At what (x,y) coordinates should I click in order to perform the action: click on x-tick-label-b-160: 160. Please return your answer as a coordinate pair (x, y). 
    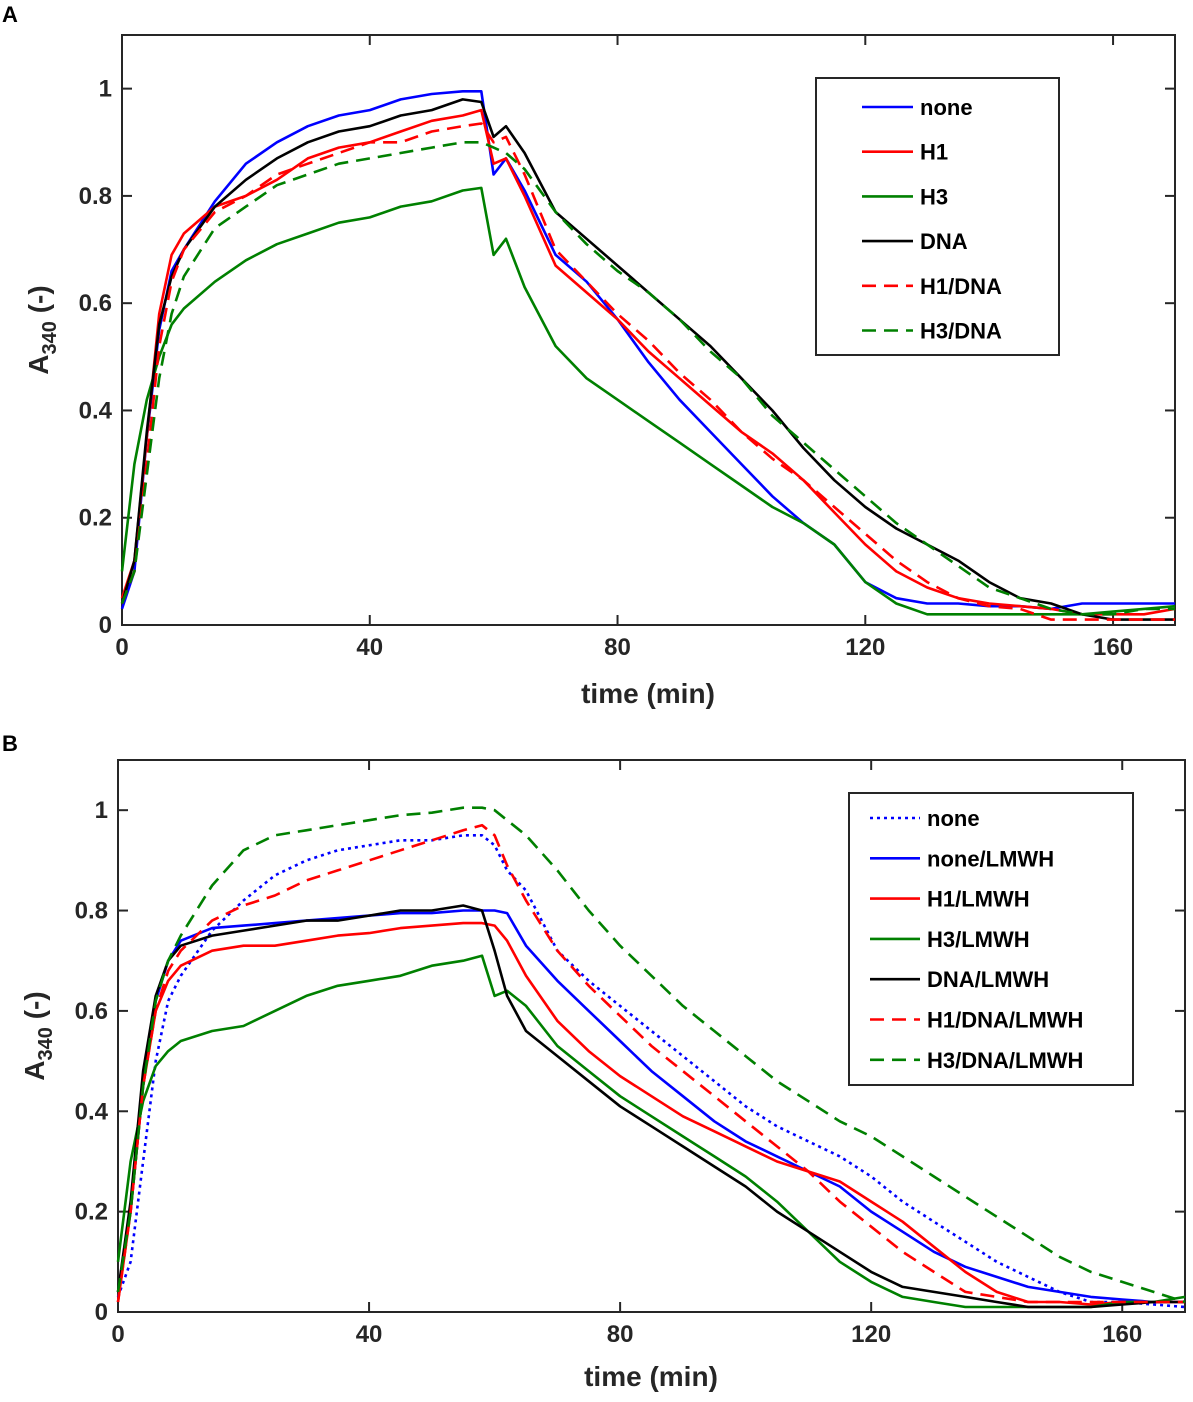
    Looking at the image, I should click on (1122, 1334).